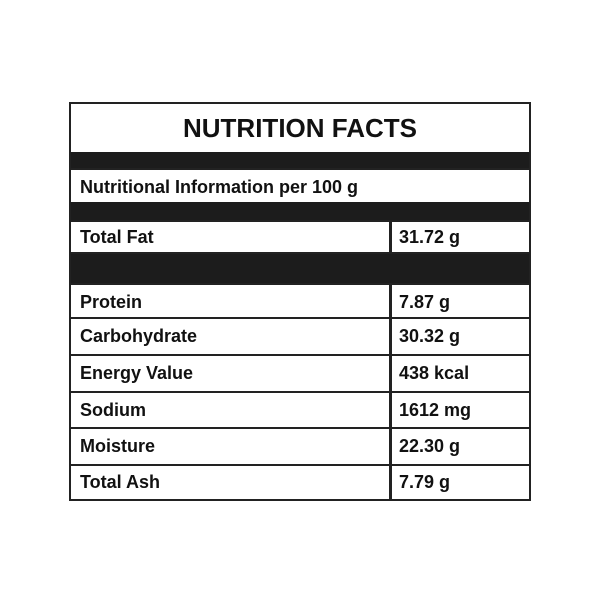 This screenshot has height=600, width=600. Describe the element at coordinates (137, 373) in the screenshot. I see `row-label: Energy Value` at that location.